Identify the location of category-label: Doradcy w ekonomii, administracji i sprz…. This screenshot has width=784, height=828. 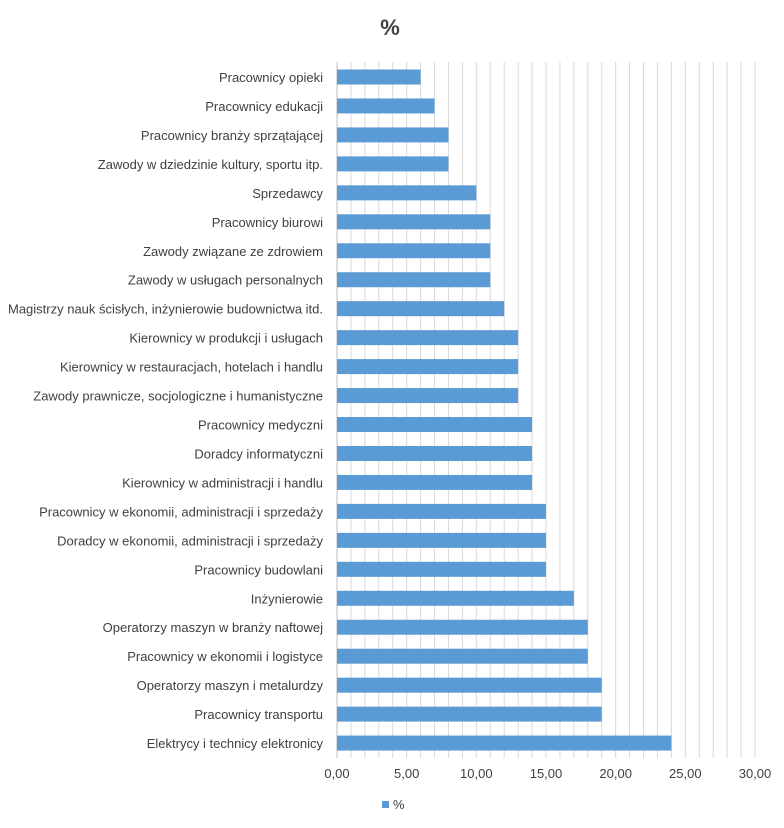
(190, 540).